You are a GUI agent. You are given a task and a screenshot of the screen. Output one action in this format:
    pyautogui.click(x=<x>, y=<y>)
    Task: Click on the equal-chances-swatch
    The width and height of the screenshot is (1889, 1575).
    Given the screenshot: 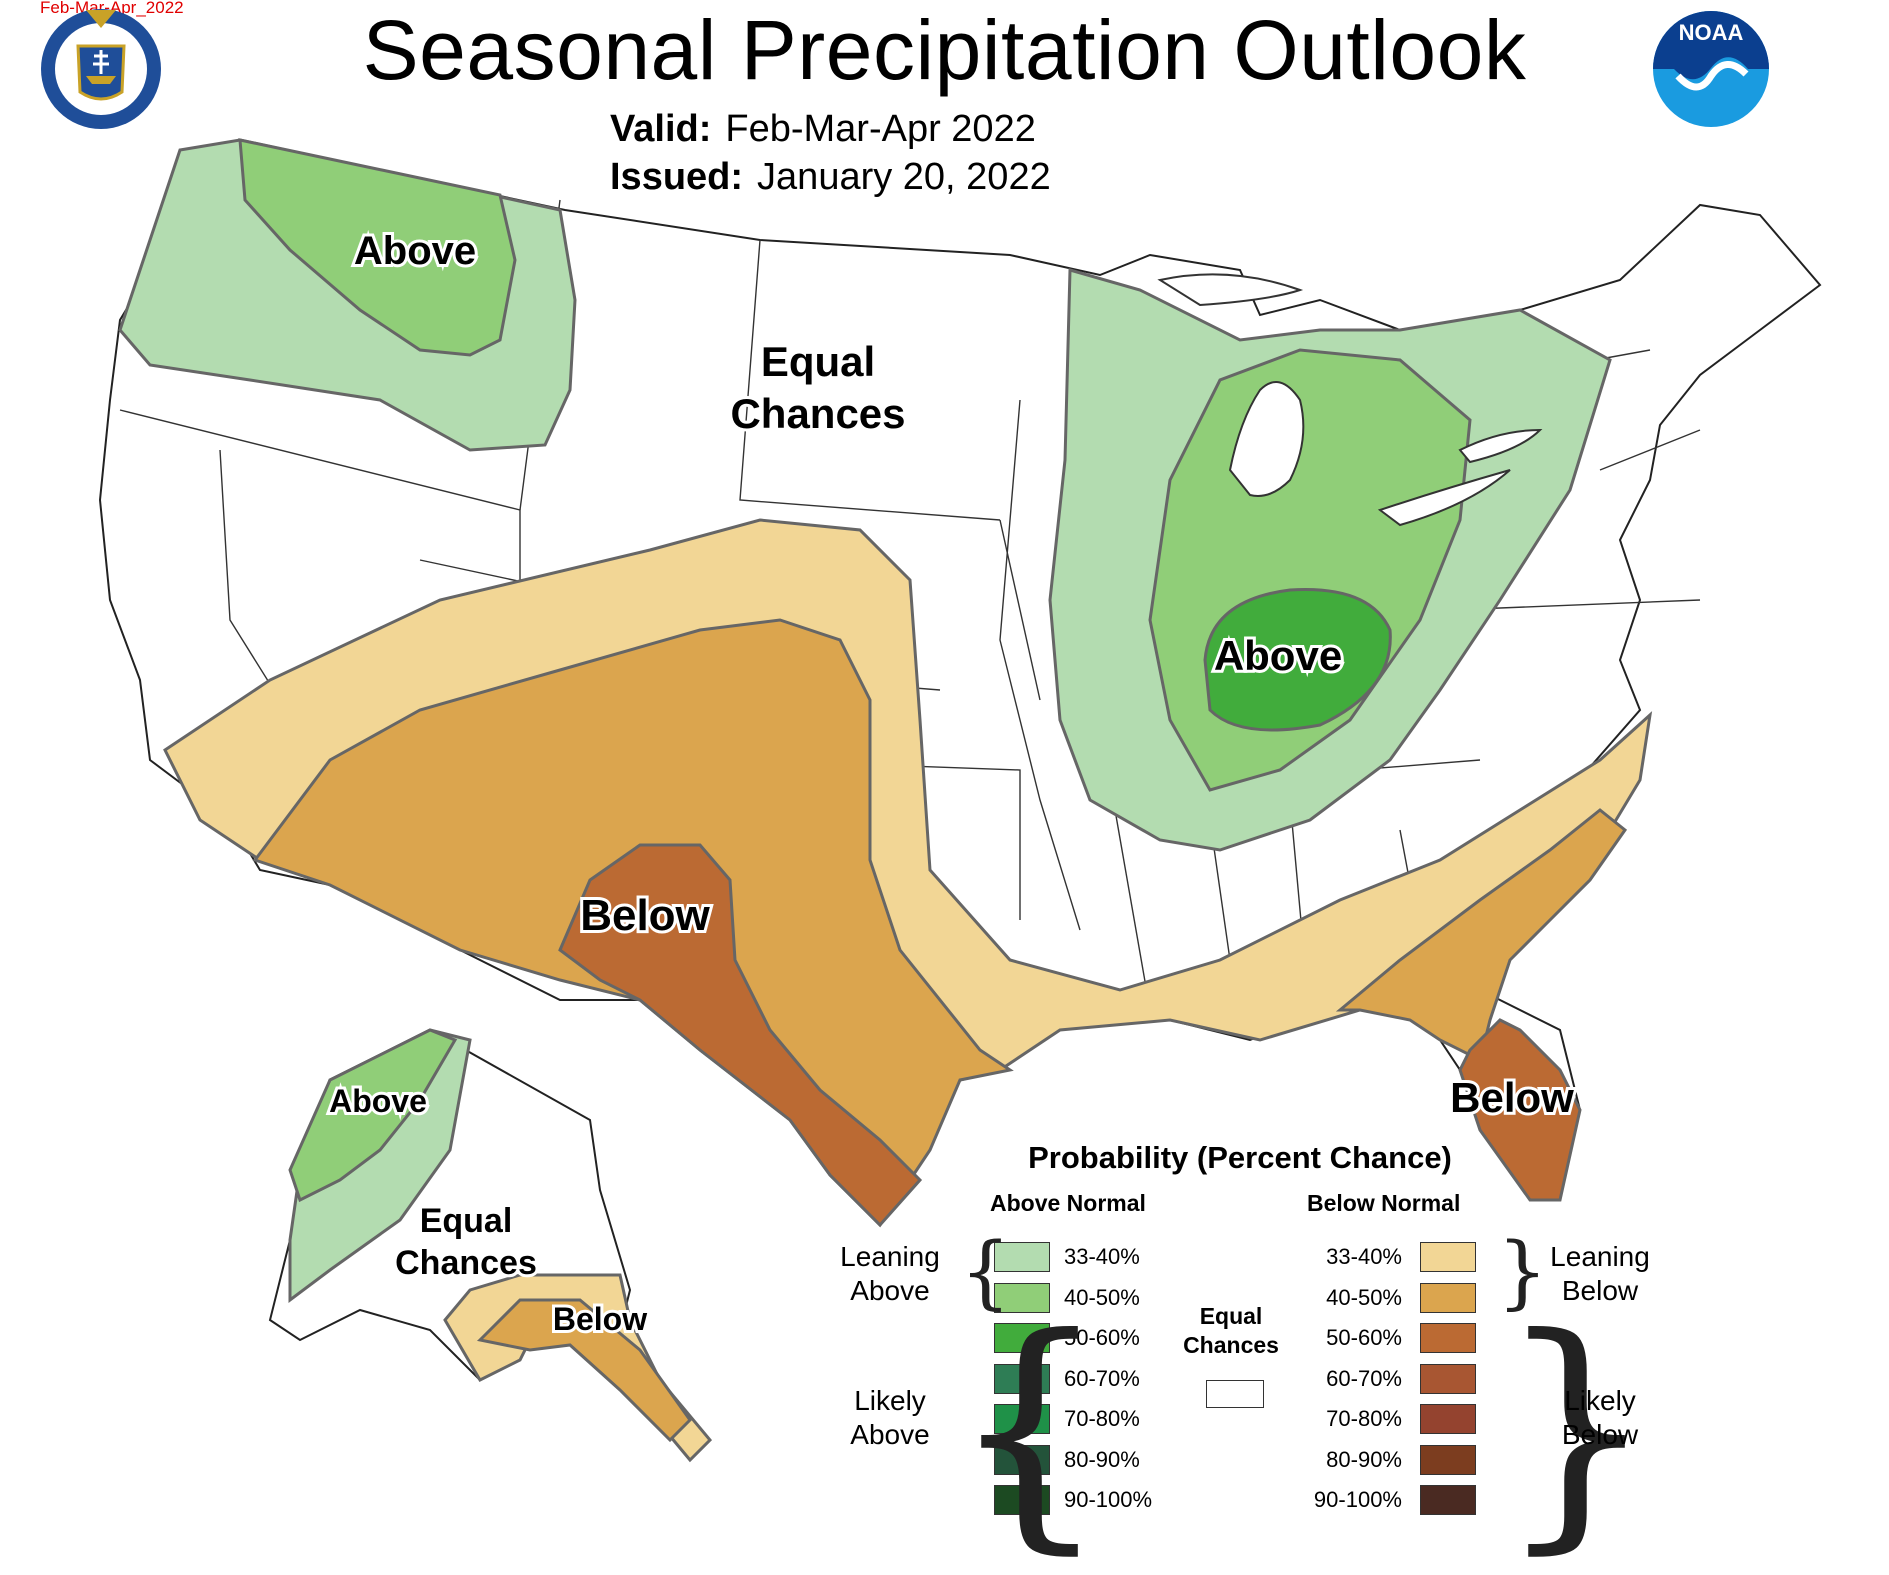 What is the action you would take?
    pyautogui.click(x=1235, y=1394)
    